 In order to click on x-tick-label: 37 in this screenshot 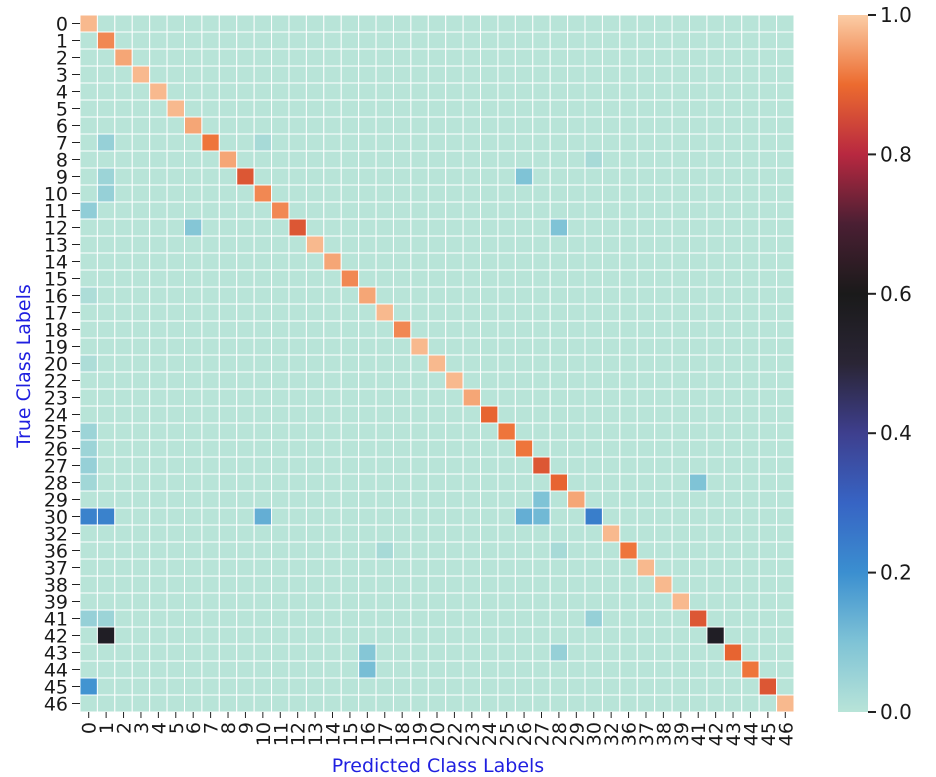, I will do `click(647, 734)`.